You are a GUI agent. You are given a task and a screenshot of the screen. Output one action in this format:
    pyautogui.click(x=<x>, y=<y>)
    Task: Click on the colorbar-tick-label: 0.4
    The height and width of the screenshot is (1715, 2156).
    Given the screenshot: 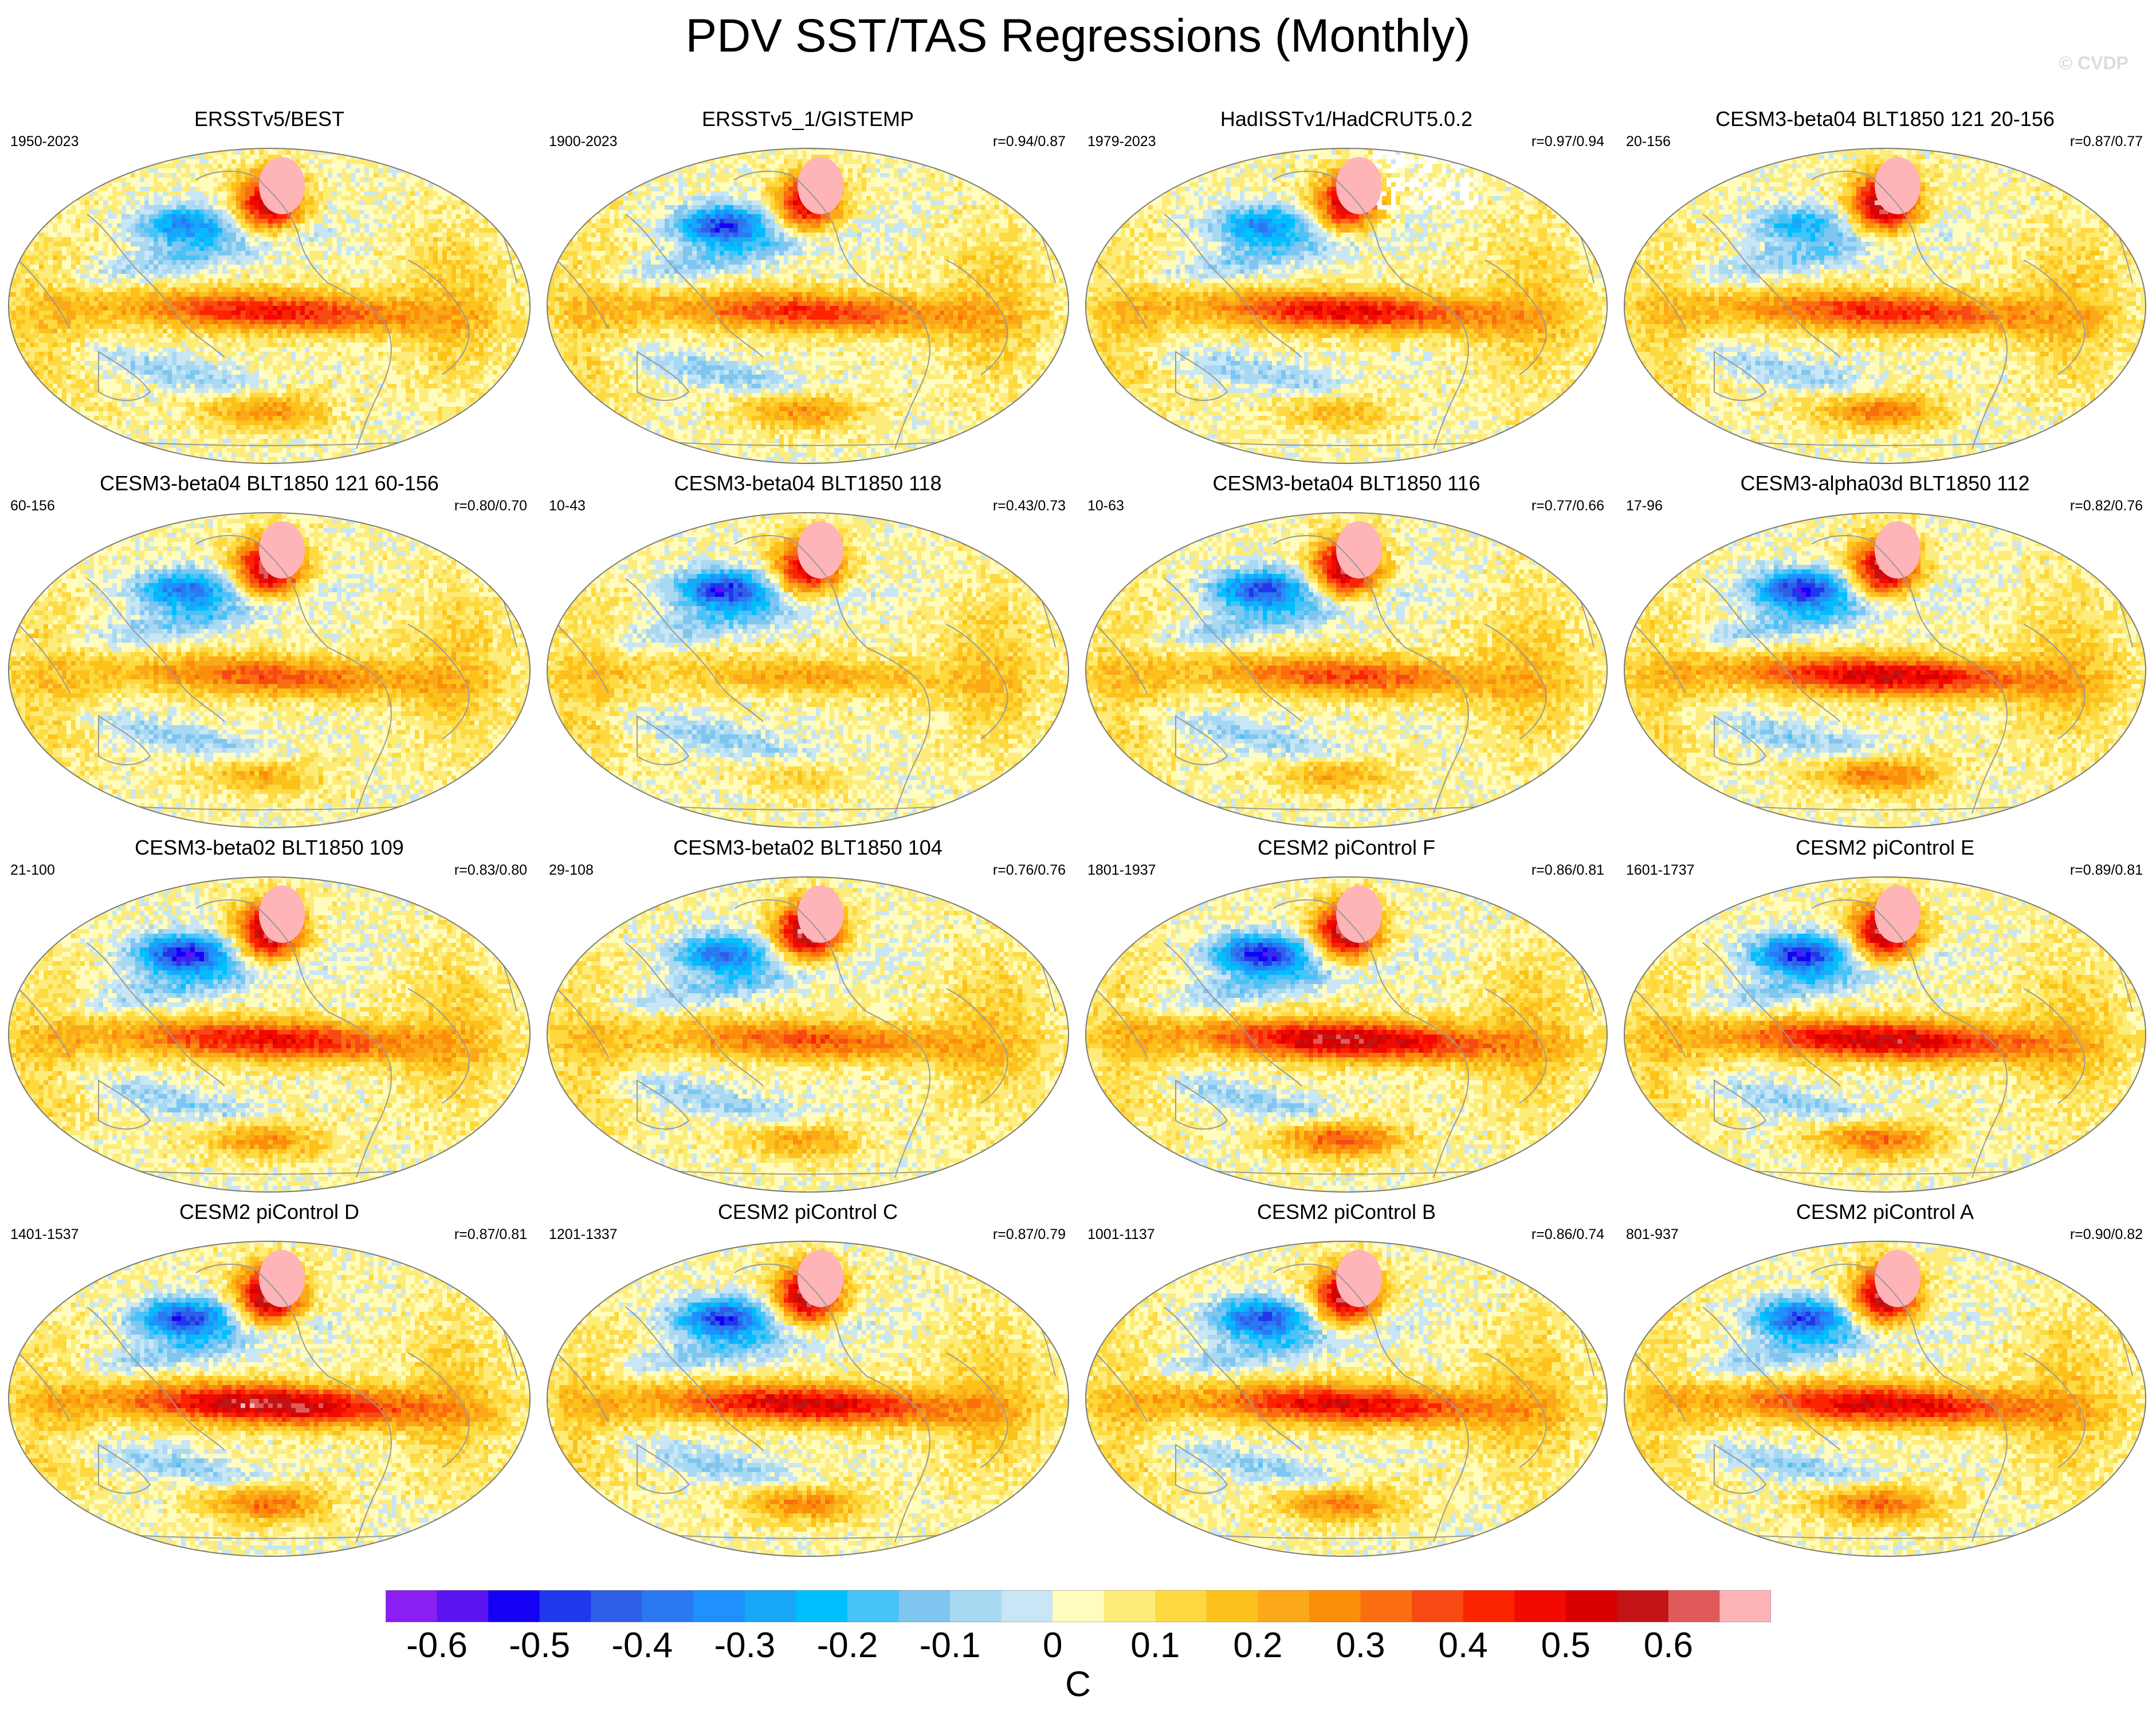 What is the action you would take?
    pyautogui.click(x=1463, y=1646)
    